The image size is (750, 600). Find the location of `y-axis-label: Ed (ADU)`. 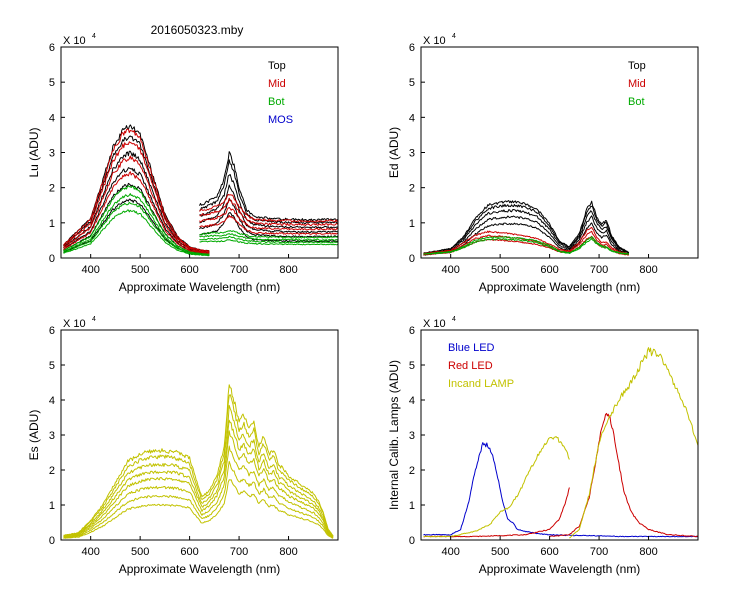

y-axis-label: Ed (ADU) is located at coordinates (394, 152).